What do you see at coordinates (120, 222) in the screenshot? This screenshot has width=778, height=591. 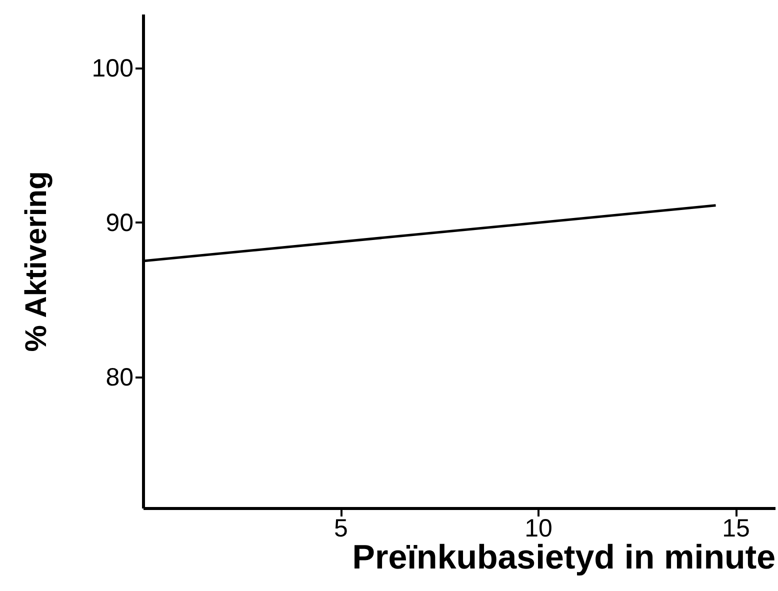 I see `y-tick-label: 90` at bounding box center [120, 222].